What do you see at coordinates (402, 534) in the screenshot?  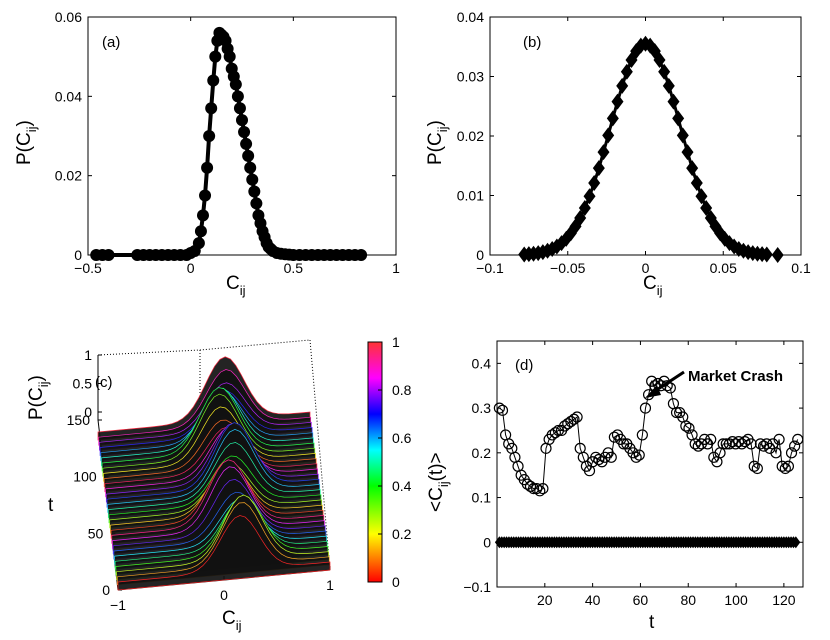 I see `colorbar-tick-label-1: 0.2` at bounding box center [402, 534].